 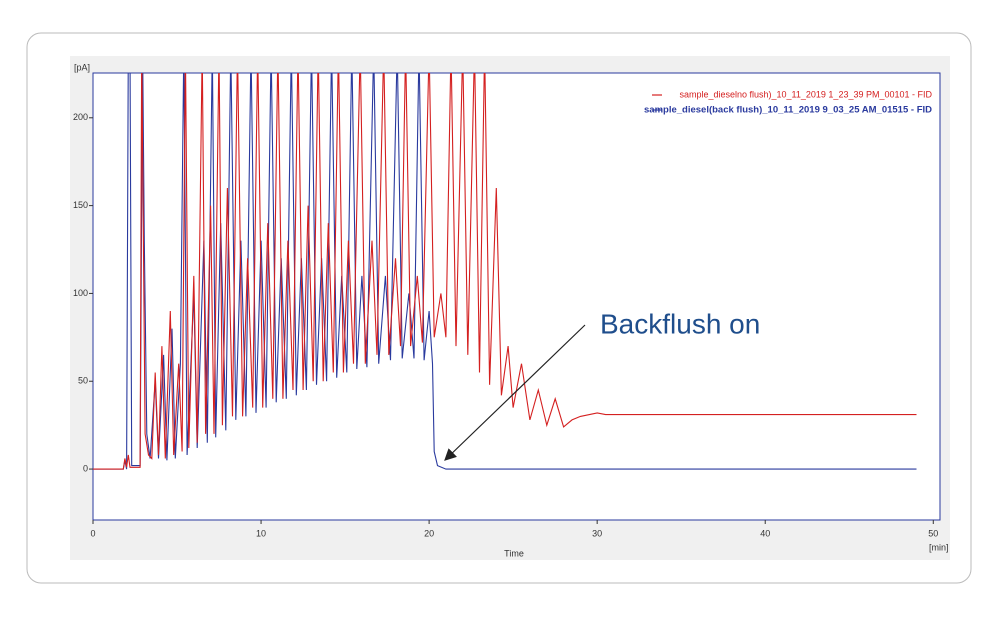 I want to click on y-tick-label: 150, so click(x=80, y=205).